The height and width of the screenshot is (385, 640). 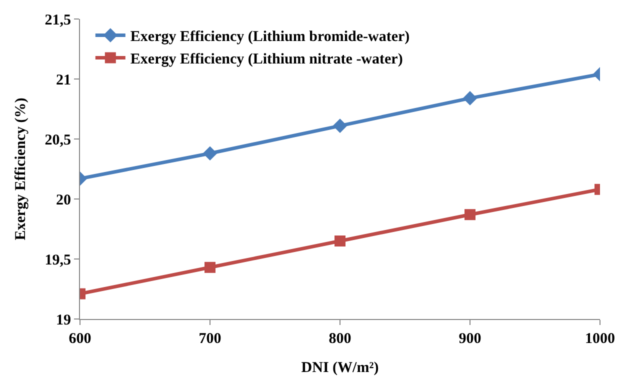 I want to click on x-axis-title: DNI (W/m²), so click(x=340, y=368).